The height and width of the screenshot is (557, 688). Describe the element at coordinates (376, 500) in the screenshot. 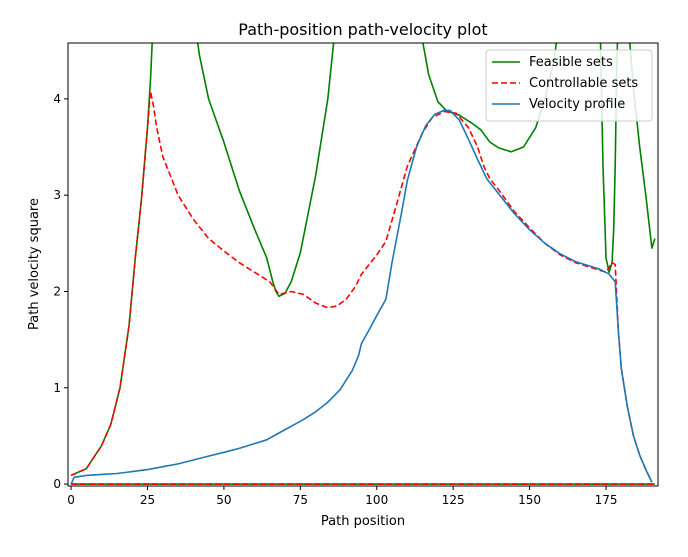

I see `x-tick-label: 100` at that location.